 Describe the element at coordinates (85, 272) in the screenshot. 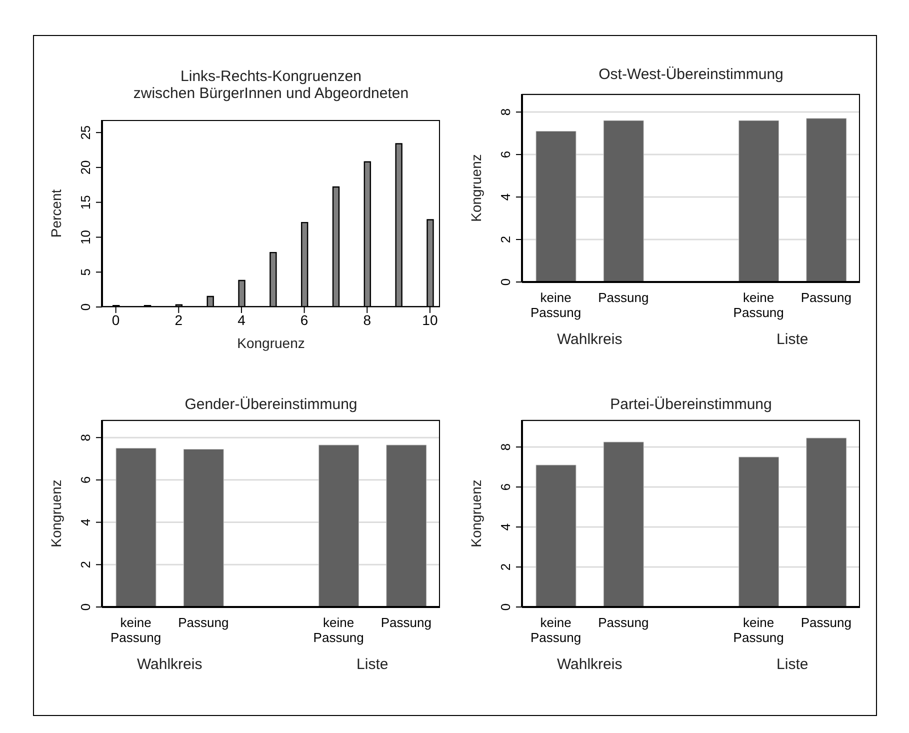

I see `y-tick-label: 5` at that location.